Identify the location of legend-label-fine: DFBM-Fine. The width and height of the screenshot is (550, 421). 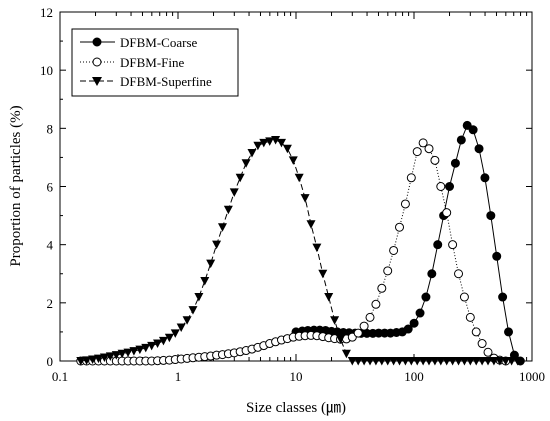
(152, 62).